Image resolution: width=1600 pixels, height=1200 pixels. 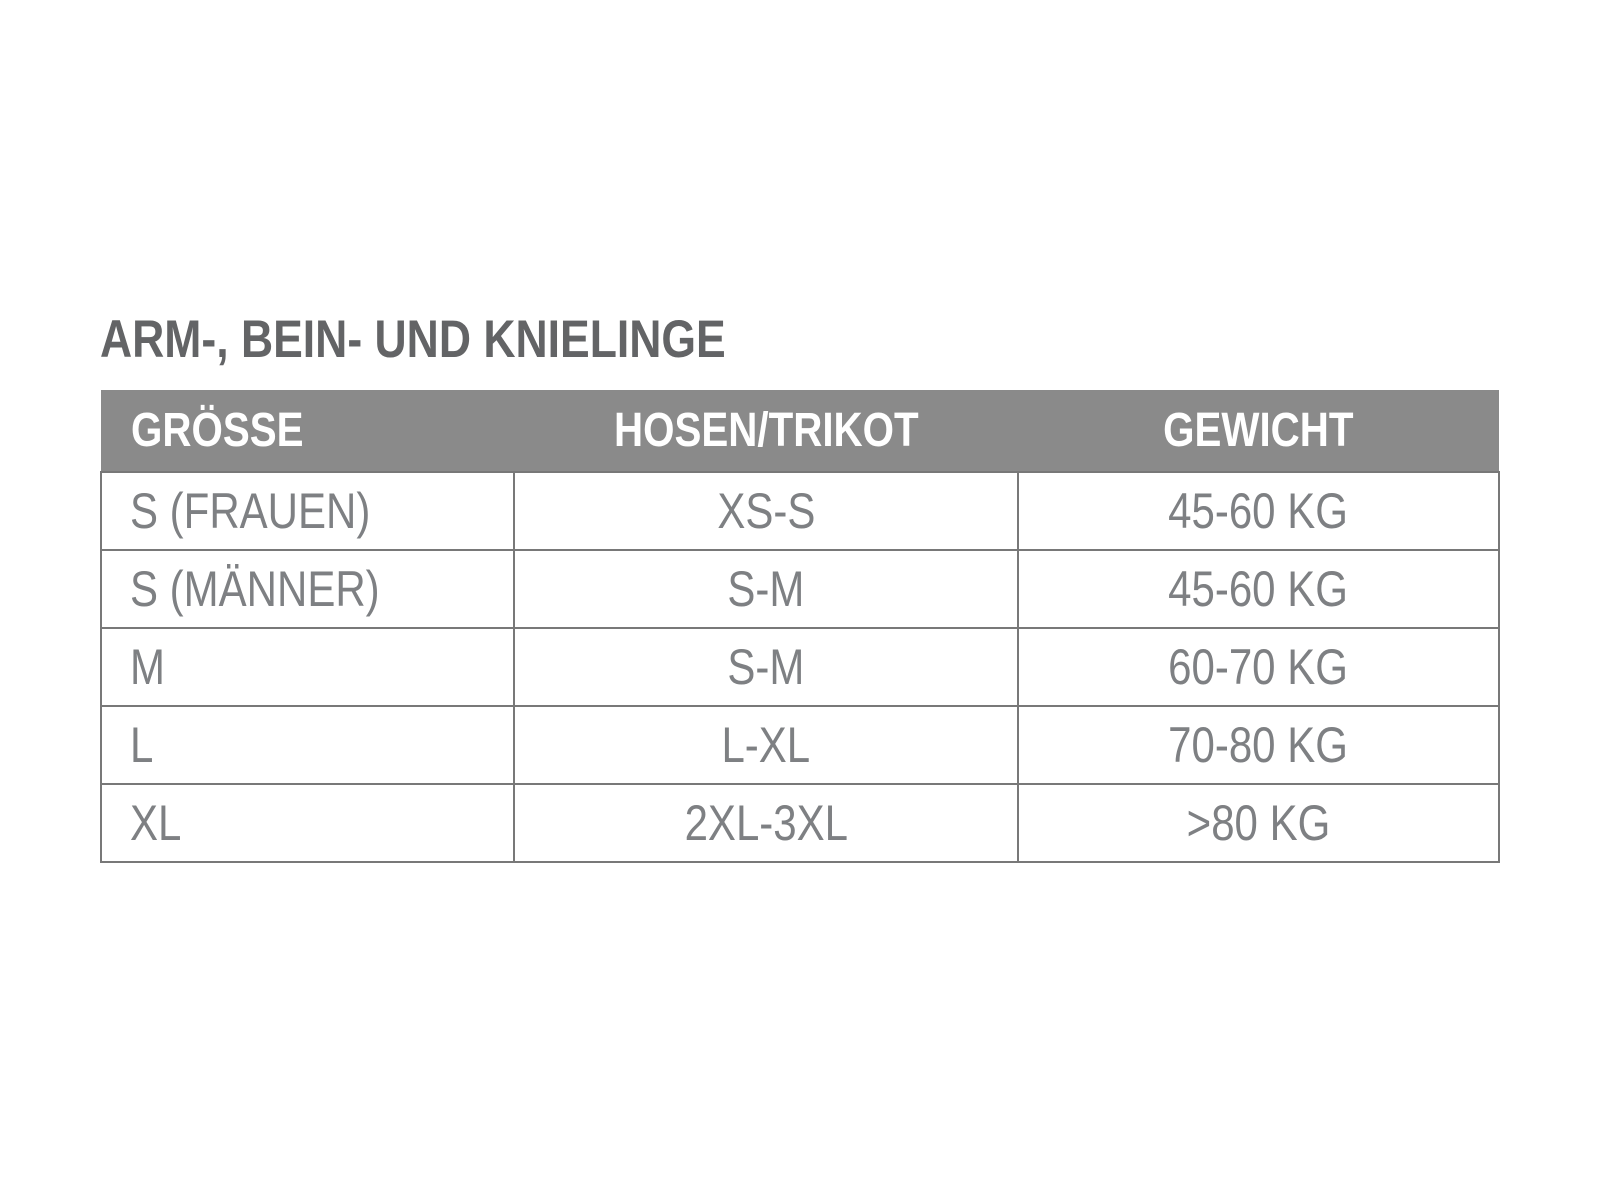 What do you see at coordinates (307, 745) in the screenshot?
I see `cell-groesse: L` at bounding box center [307, 745].